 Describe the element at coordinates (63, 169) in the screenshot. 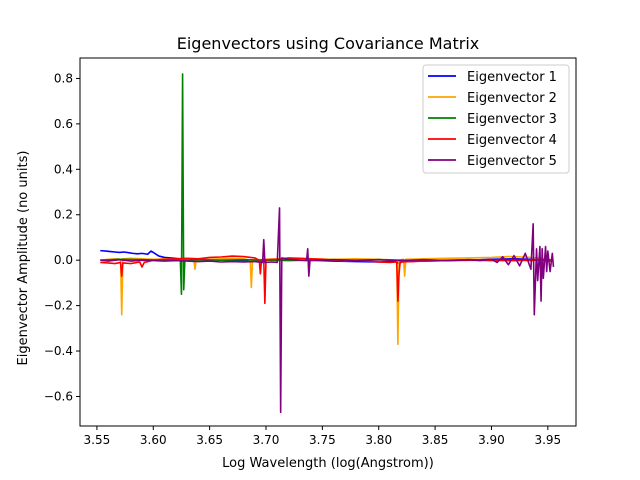

I see `y-tick-label: 0.4` at that location.